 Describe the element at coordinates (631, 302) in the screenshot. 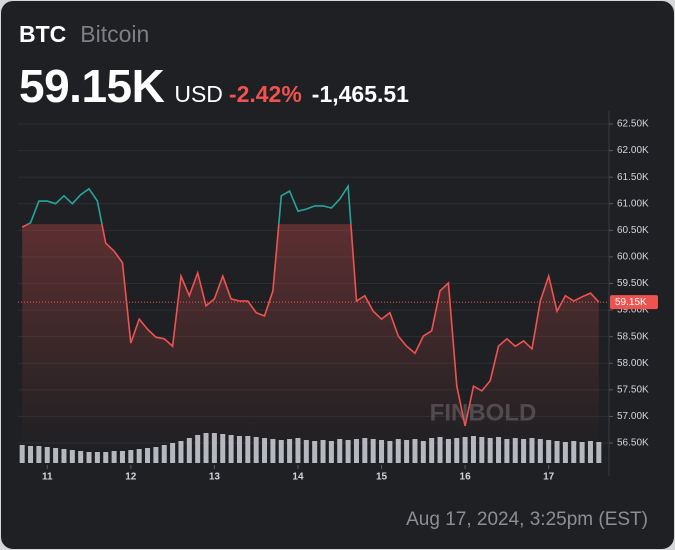

I see `last-price-label: 59.15K` at that location.